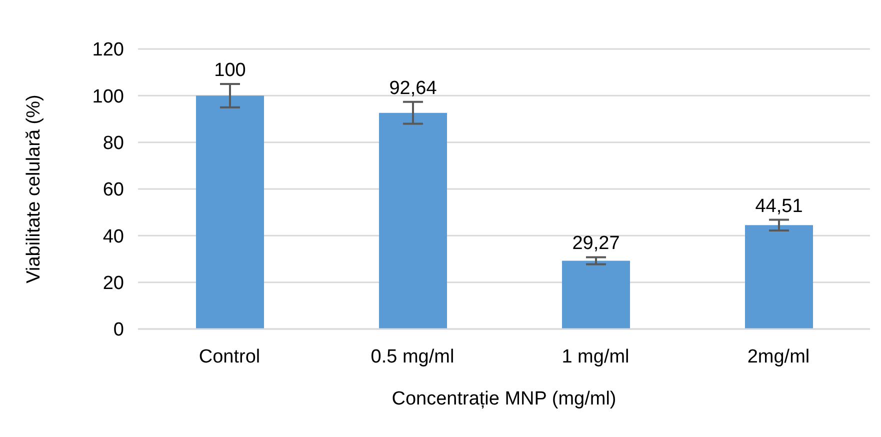 This screenshot has height=437, width=881. What do you see at coordinates (113, 283) in the screenshot?
I see `y-tick-label: 20` at bounding box center [113, 283].